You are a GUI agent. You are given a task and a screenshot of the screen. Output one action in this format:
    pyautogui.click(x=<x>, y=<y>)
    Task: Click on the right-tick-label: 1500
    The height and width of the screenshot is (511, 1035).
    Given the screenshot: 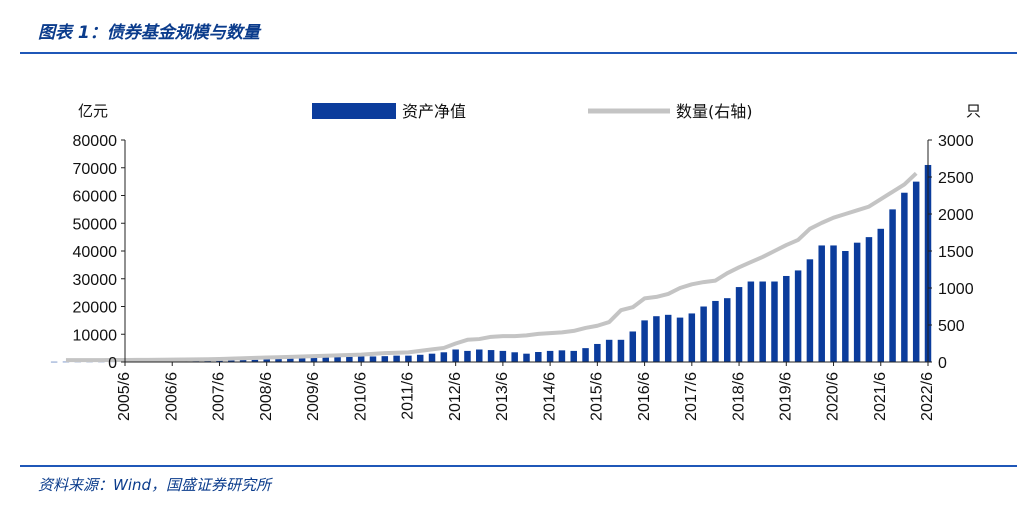 What is the action you would take?
    pyautogui.click(x=956, y=252)
    